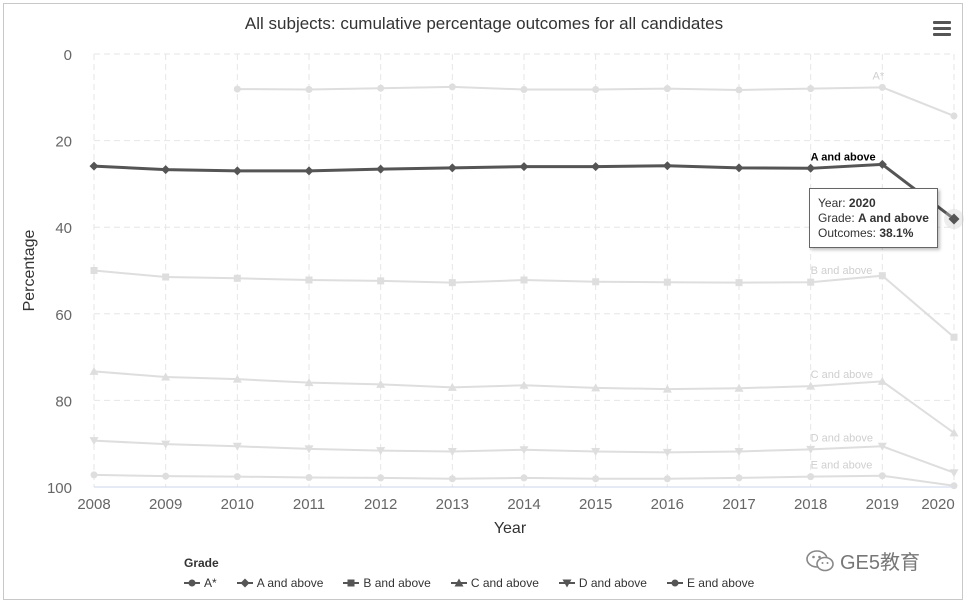  What do you see at coordinates (942, 29) in the screenshot?
I see `chart-menu-button` at bounding box center [942, 29].